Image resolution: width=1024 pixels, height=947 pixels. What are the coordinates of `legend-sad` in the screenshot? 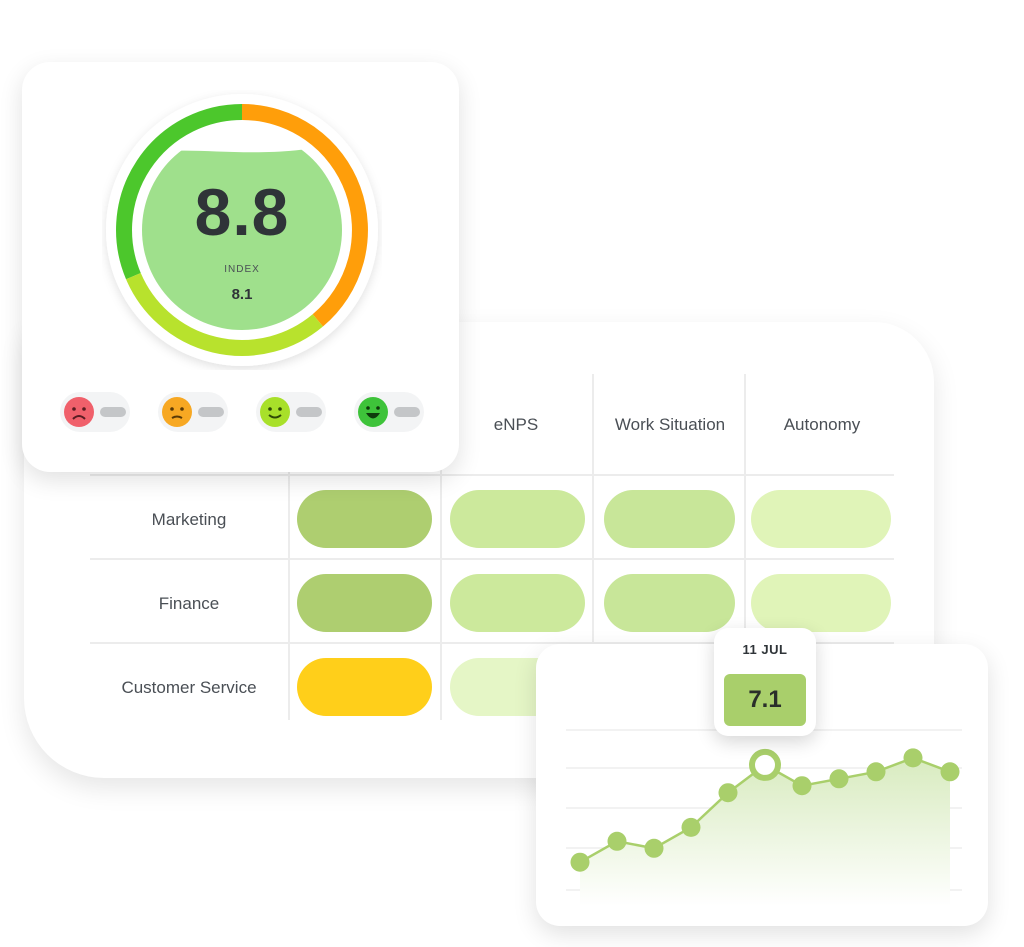 It's located at (193, 412).